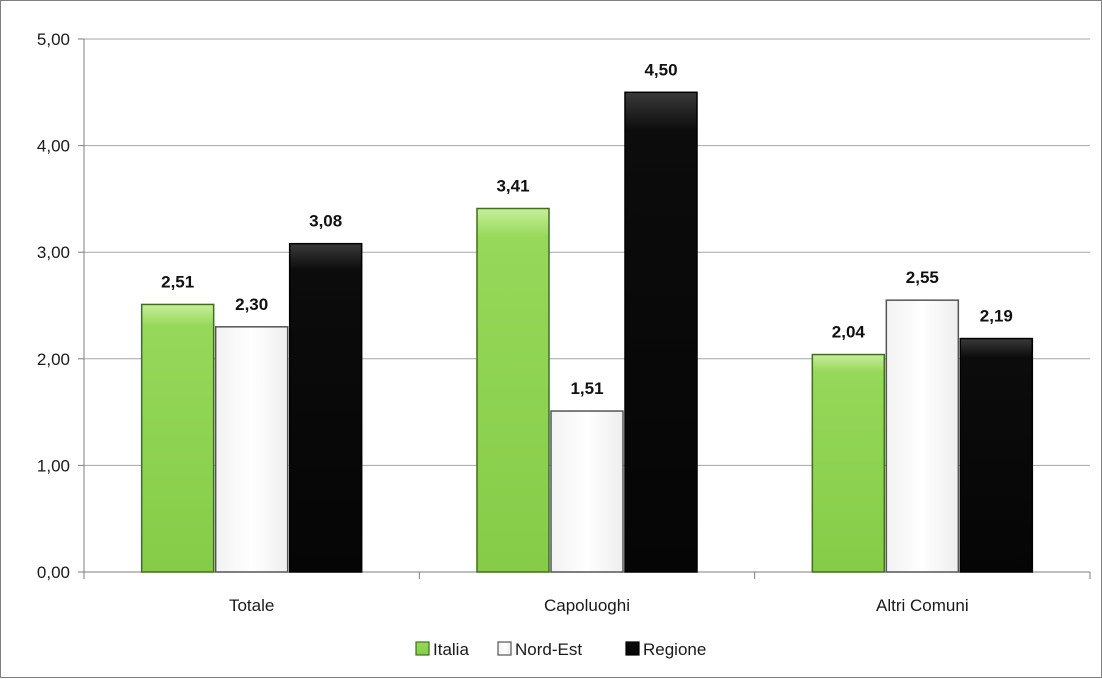 The image size is (1102, 679). What do you see at coordinates (922, 277) in the screenshot?
I see `data-label: 2,55` at bounding box center [922, 277].